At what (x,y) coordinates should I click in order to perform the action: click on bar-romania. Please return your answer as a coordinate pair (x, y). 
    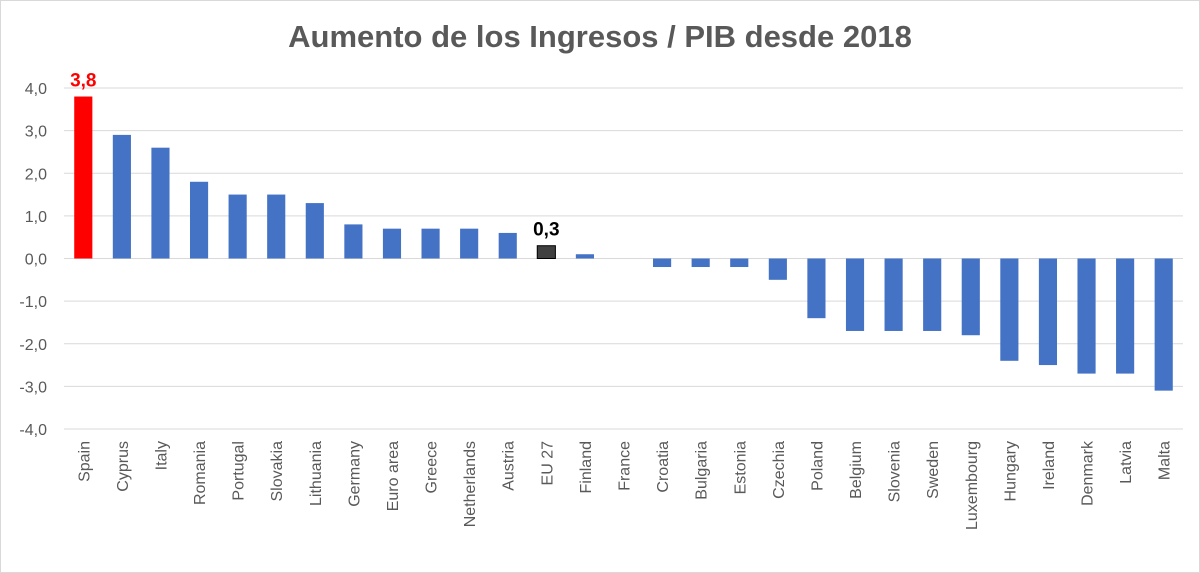
    Looking at the image, I should click on (199, 220).